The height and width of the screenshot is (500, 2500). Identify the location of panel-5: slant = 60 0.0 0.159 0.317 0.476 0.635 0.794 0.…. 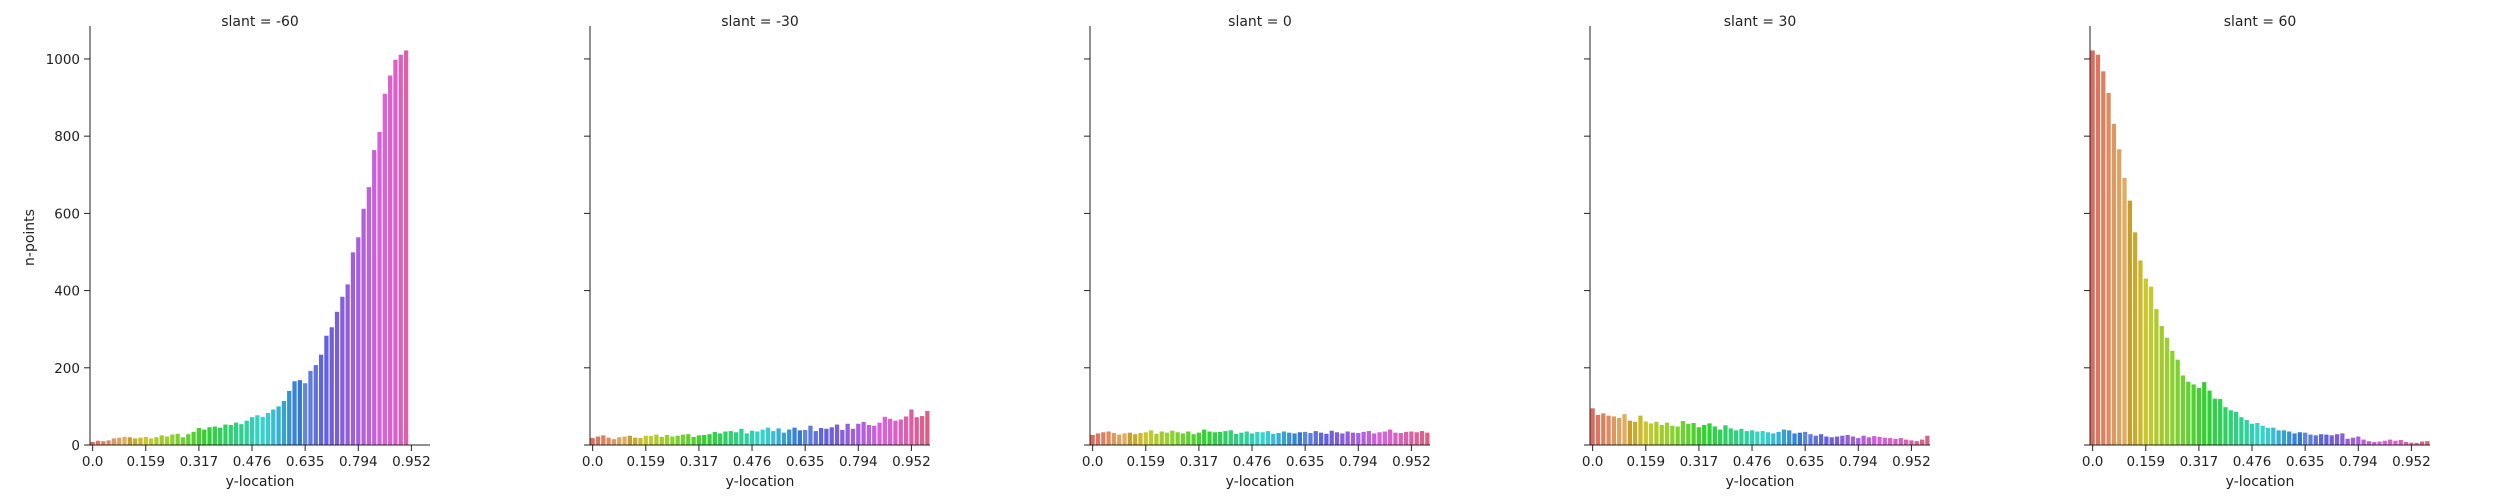
(2256, 252).